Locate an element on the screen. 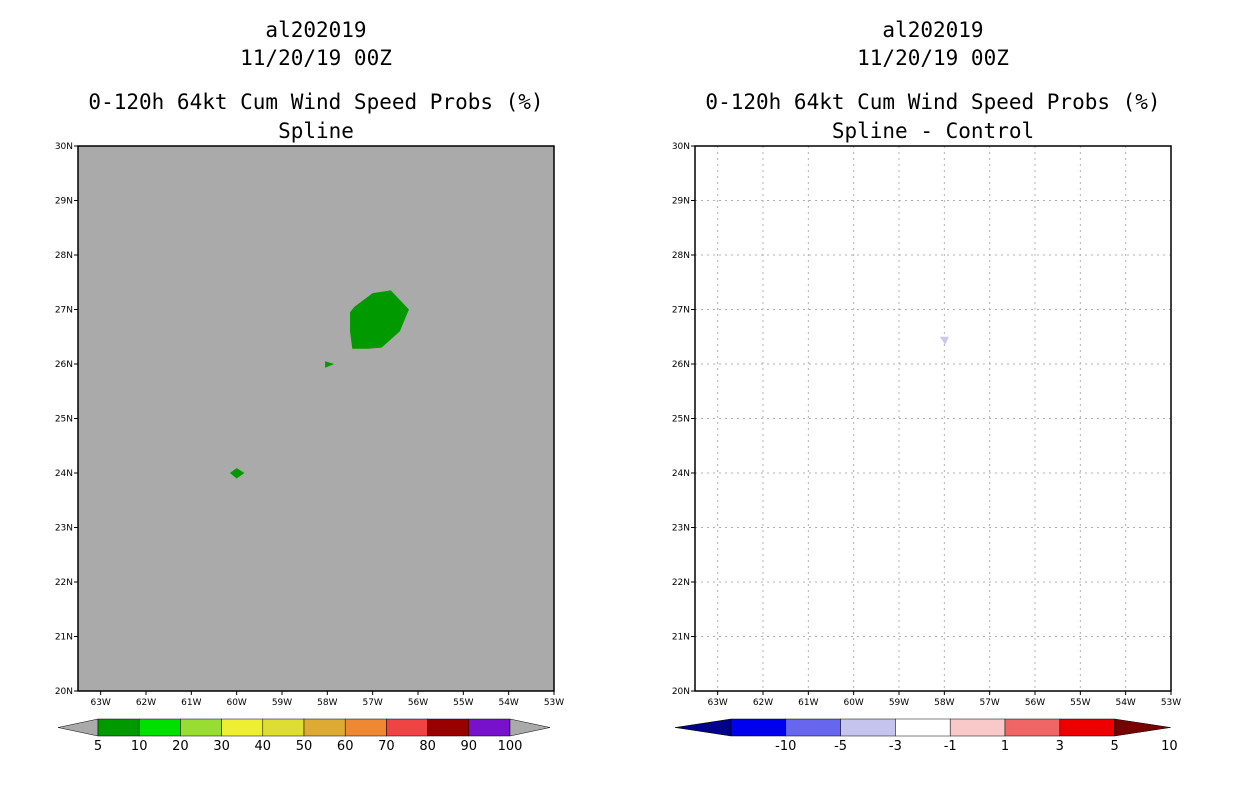 This screenshot has width=1236, height=800. left-lon-label: 59W is located at coordinates (282, 703).